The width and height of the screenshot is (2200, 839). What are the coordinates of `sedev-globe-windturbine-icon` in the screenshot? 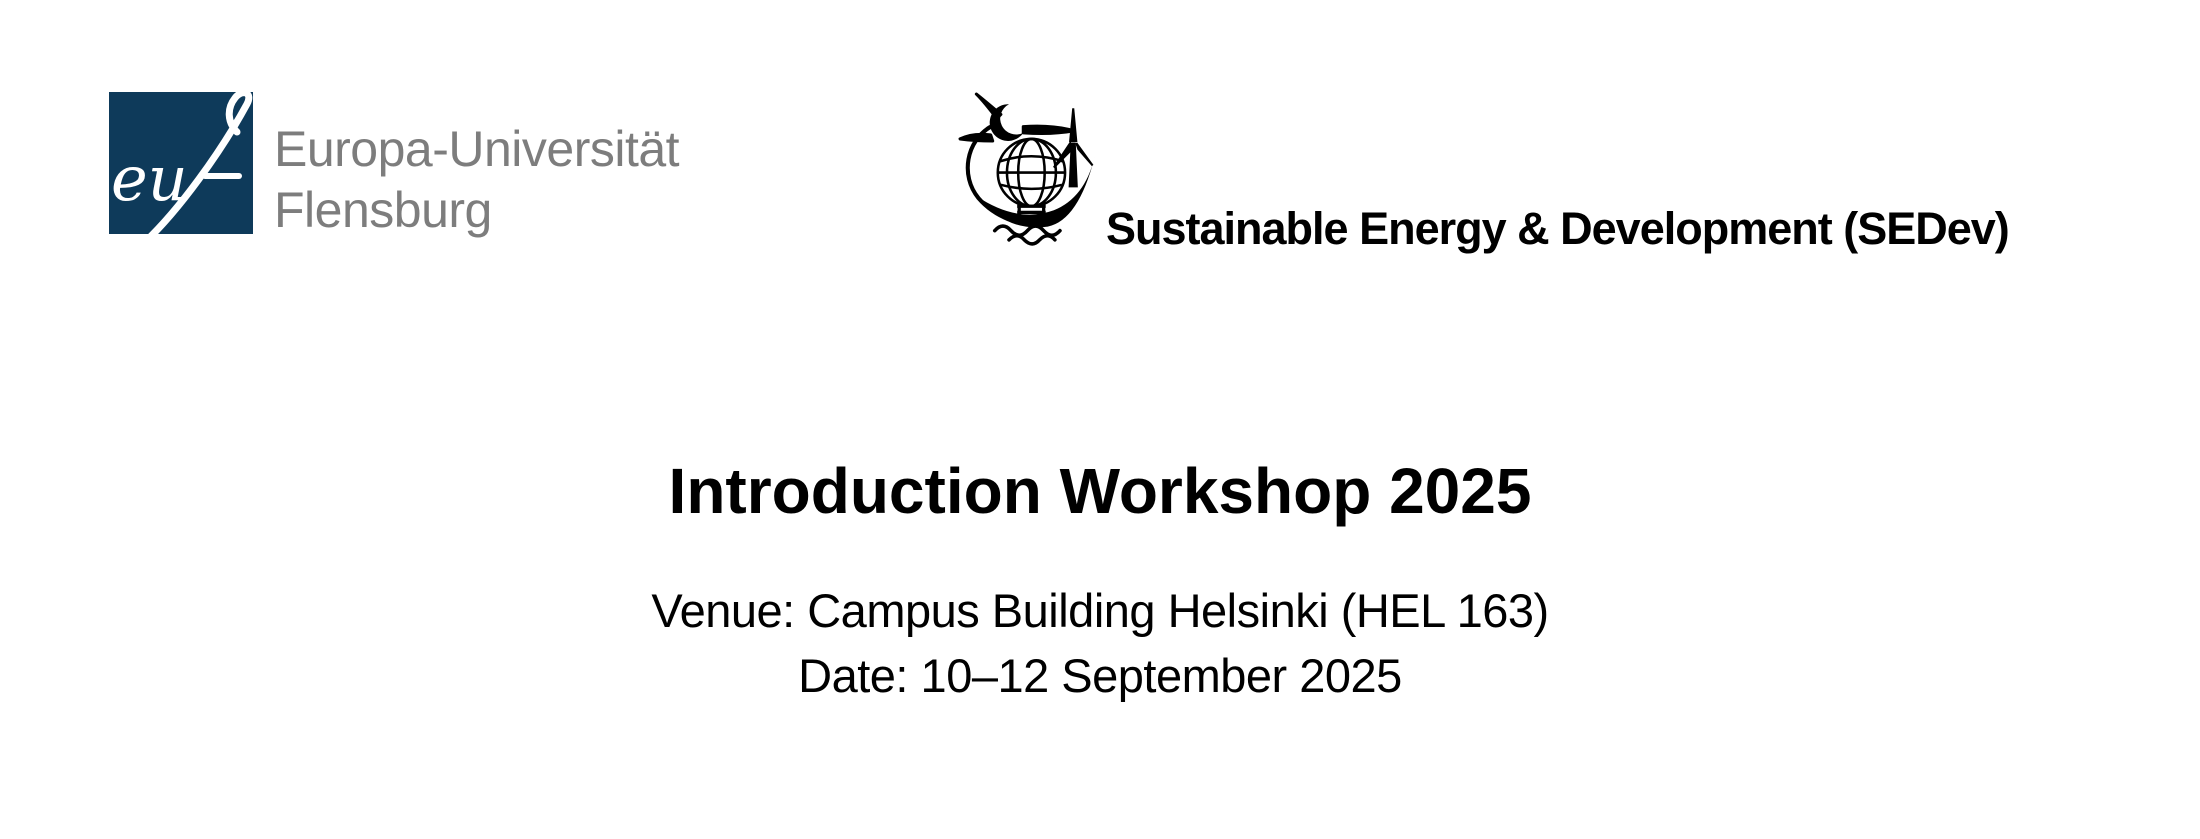 It's located at (1026, 169).